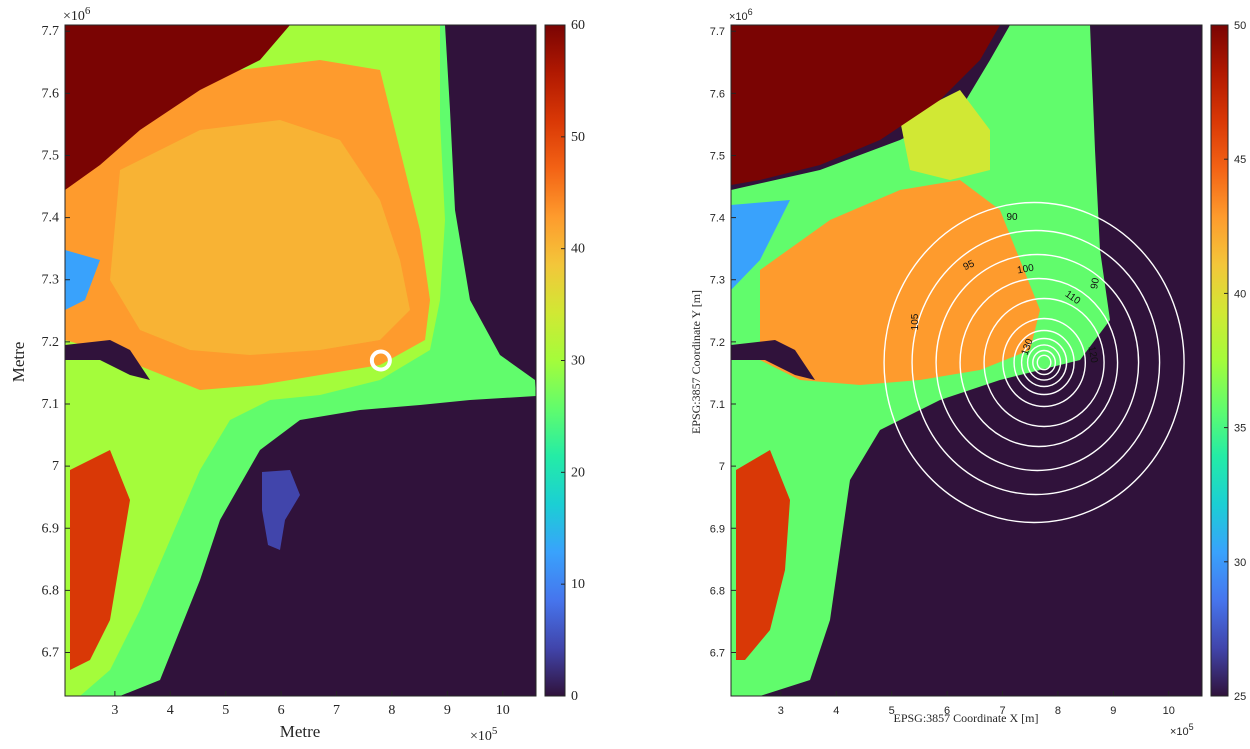  Describe the element at coordinates (966, 718) in the screenshot. I see `right-x-axis-label: EPSG:3857 Coordinate X [m]` at that location.